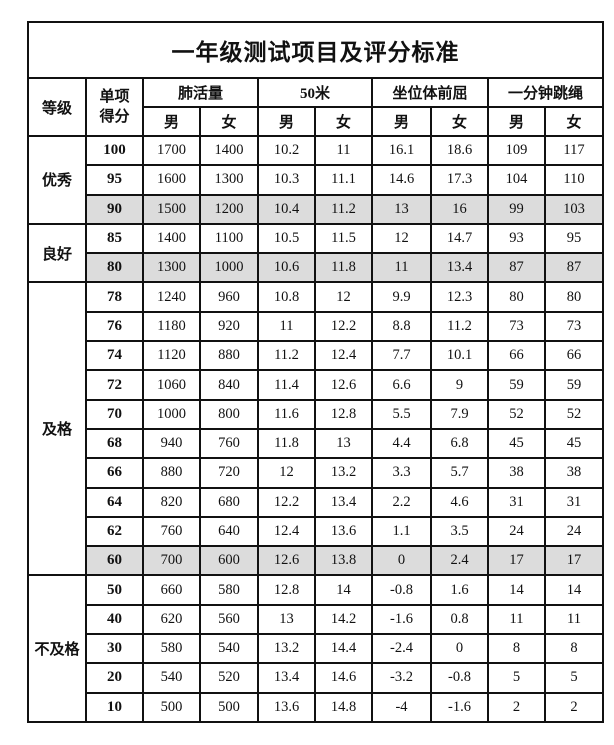 Image resolution: width=614 pixels, height=745 pixels. Describe the element at coordinates (171, 209) in the screenshot. I see `value-cell: 1500` at that location.